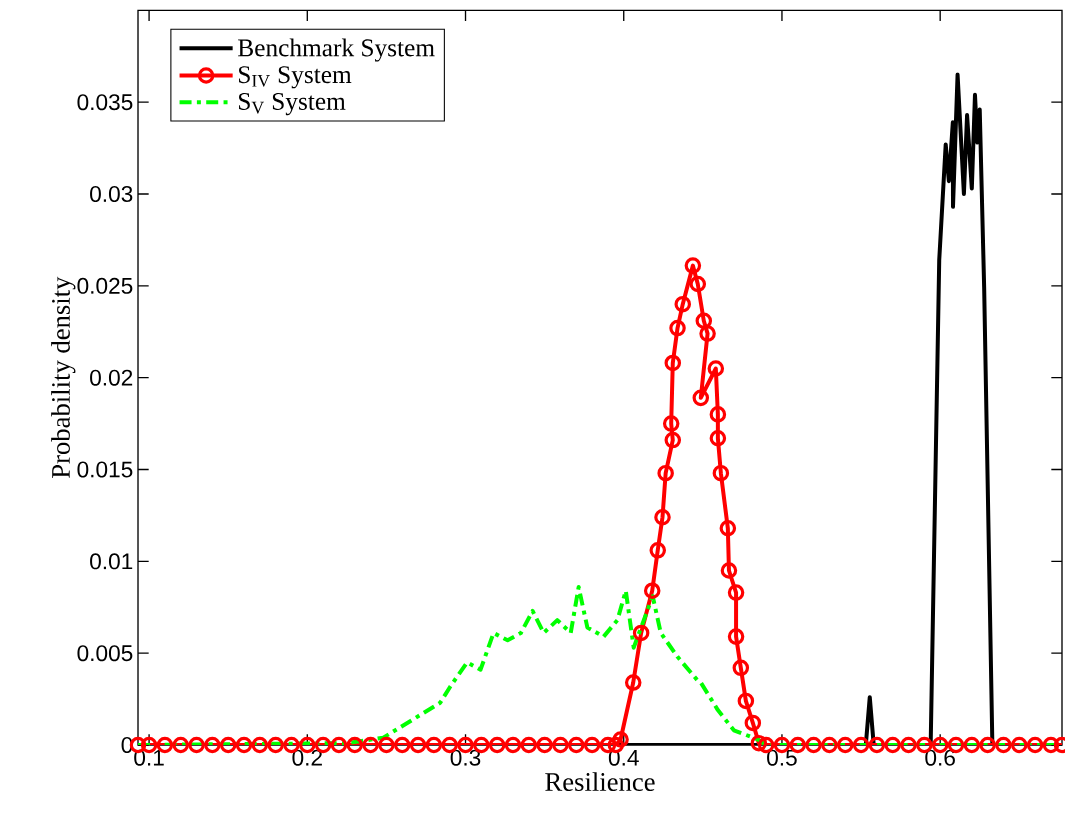 The image size is (1065, 836). What do you see at coordinates (600, 781) in the screenshot?
I see `x-axis-title: Resilience` at bounding box center [600, 781].